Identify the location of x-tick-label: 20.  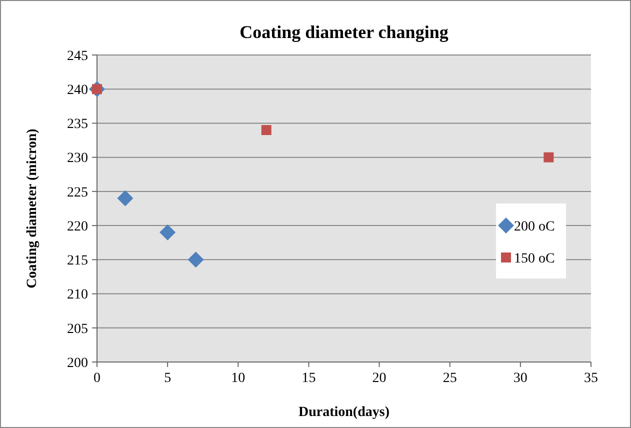
(379, 378).